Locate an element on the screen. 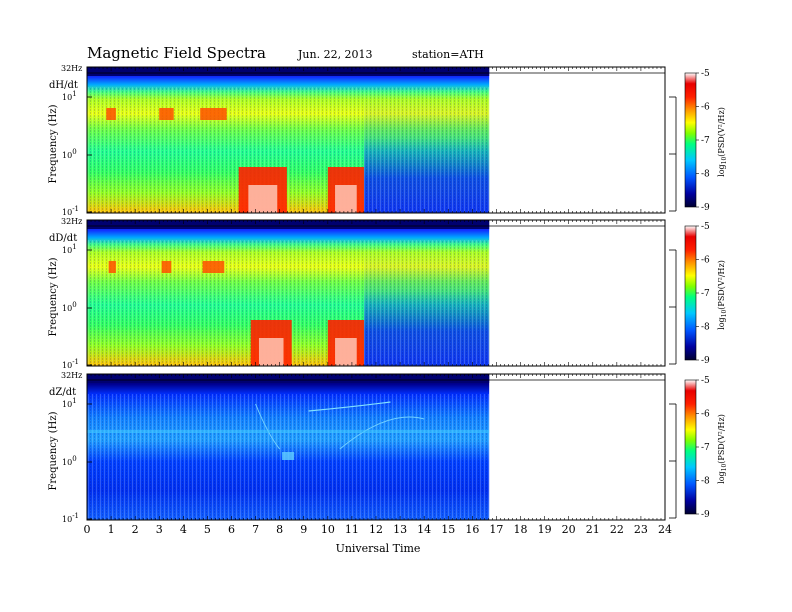 The width and height of the screenshot is (792, 612). x-tick-label: 18 is located at coordinates (521, 529).